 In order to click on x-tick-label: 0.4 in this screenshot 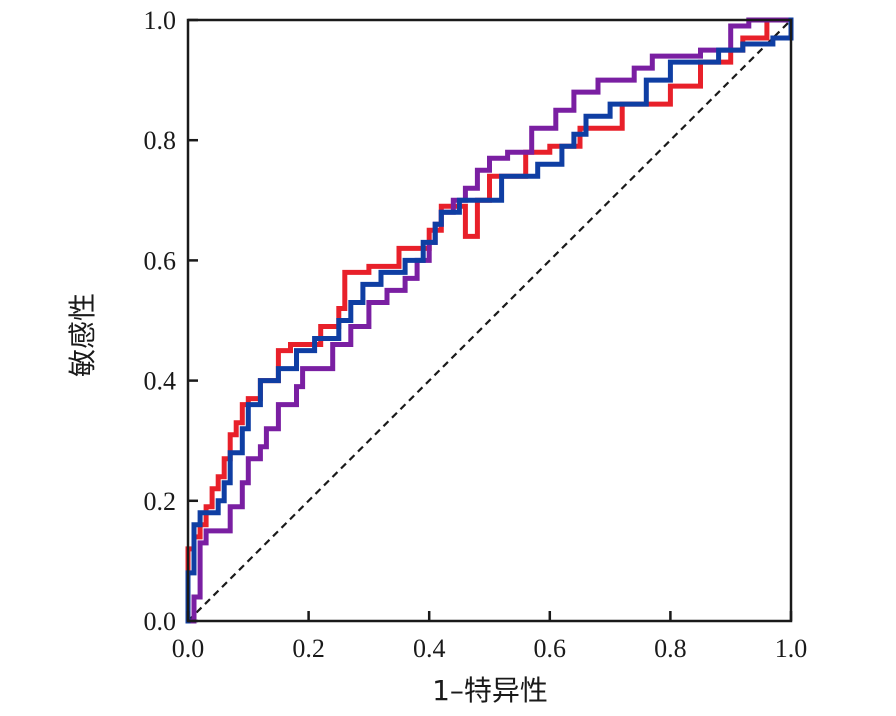, I will do `click(429, 648)`.